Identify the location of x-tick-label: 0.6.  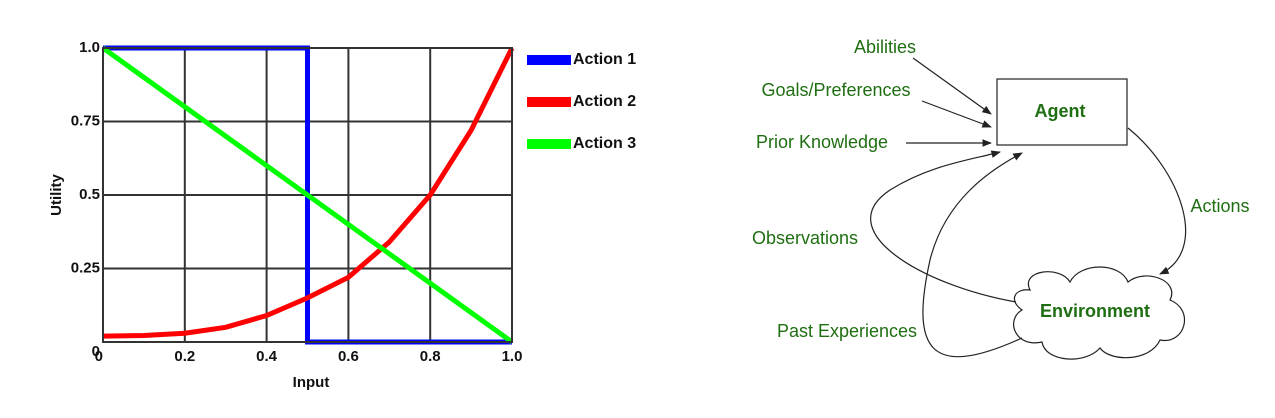
(348, 356).